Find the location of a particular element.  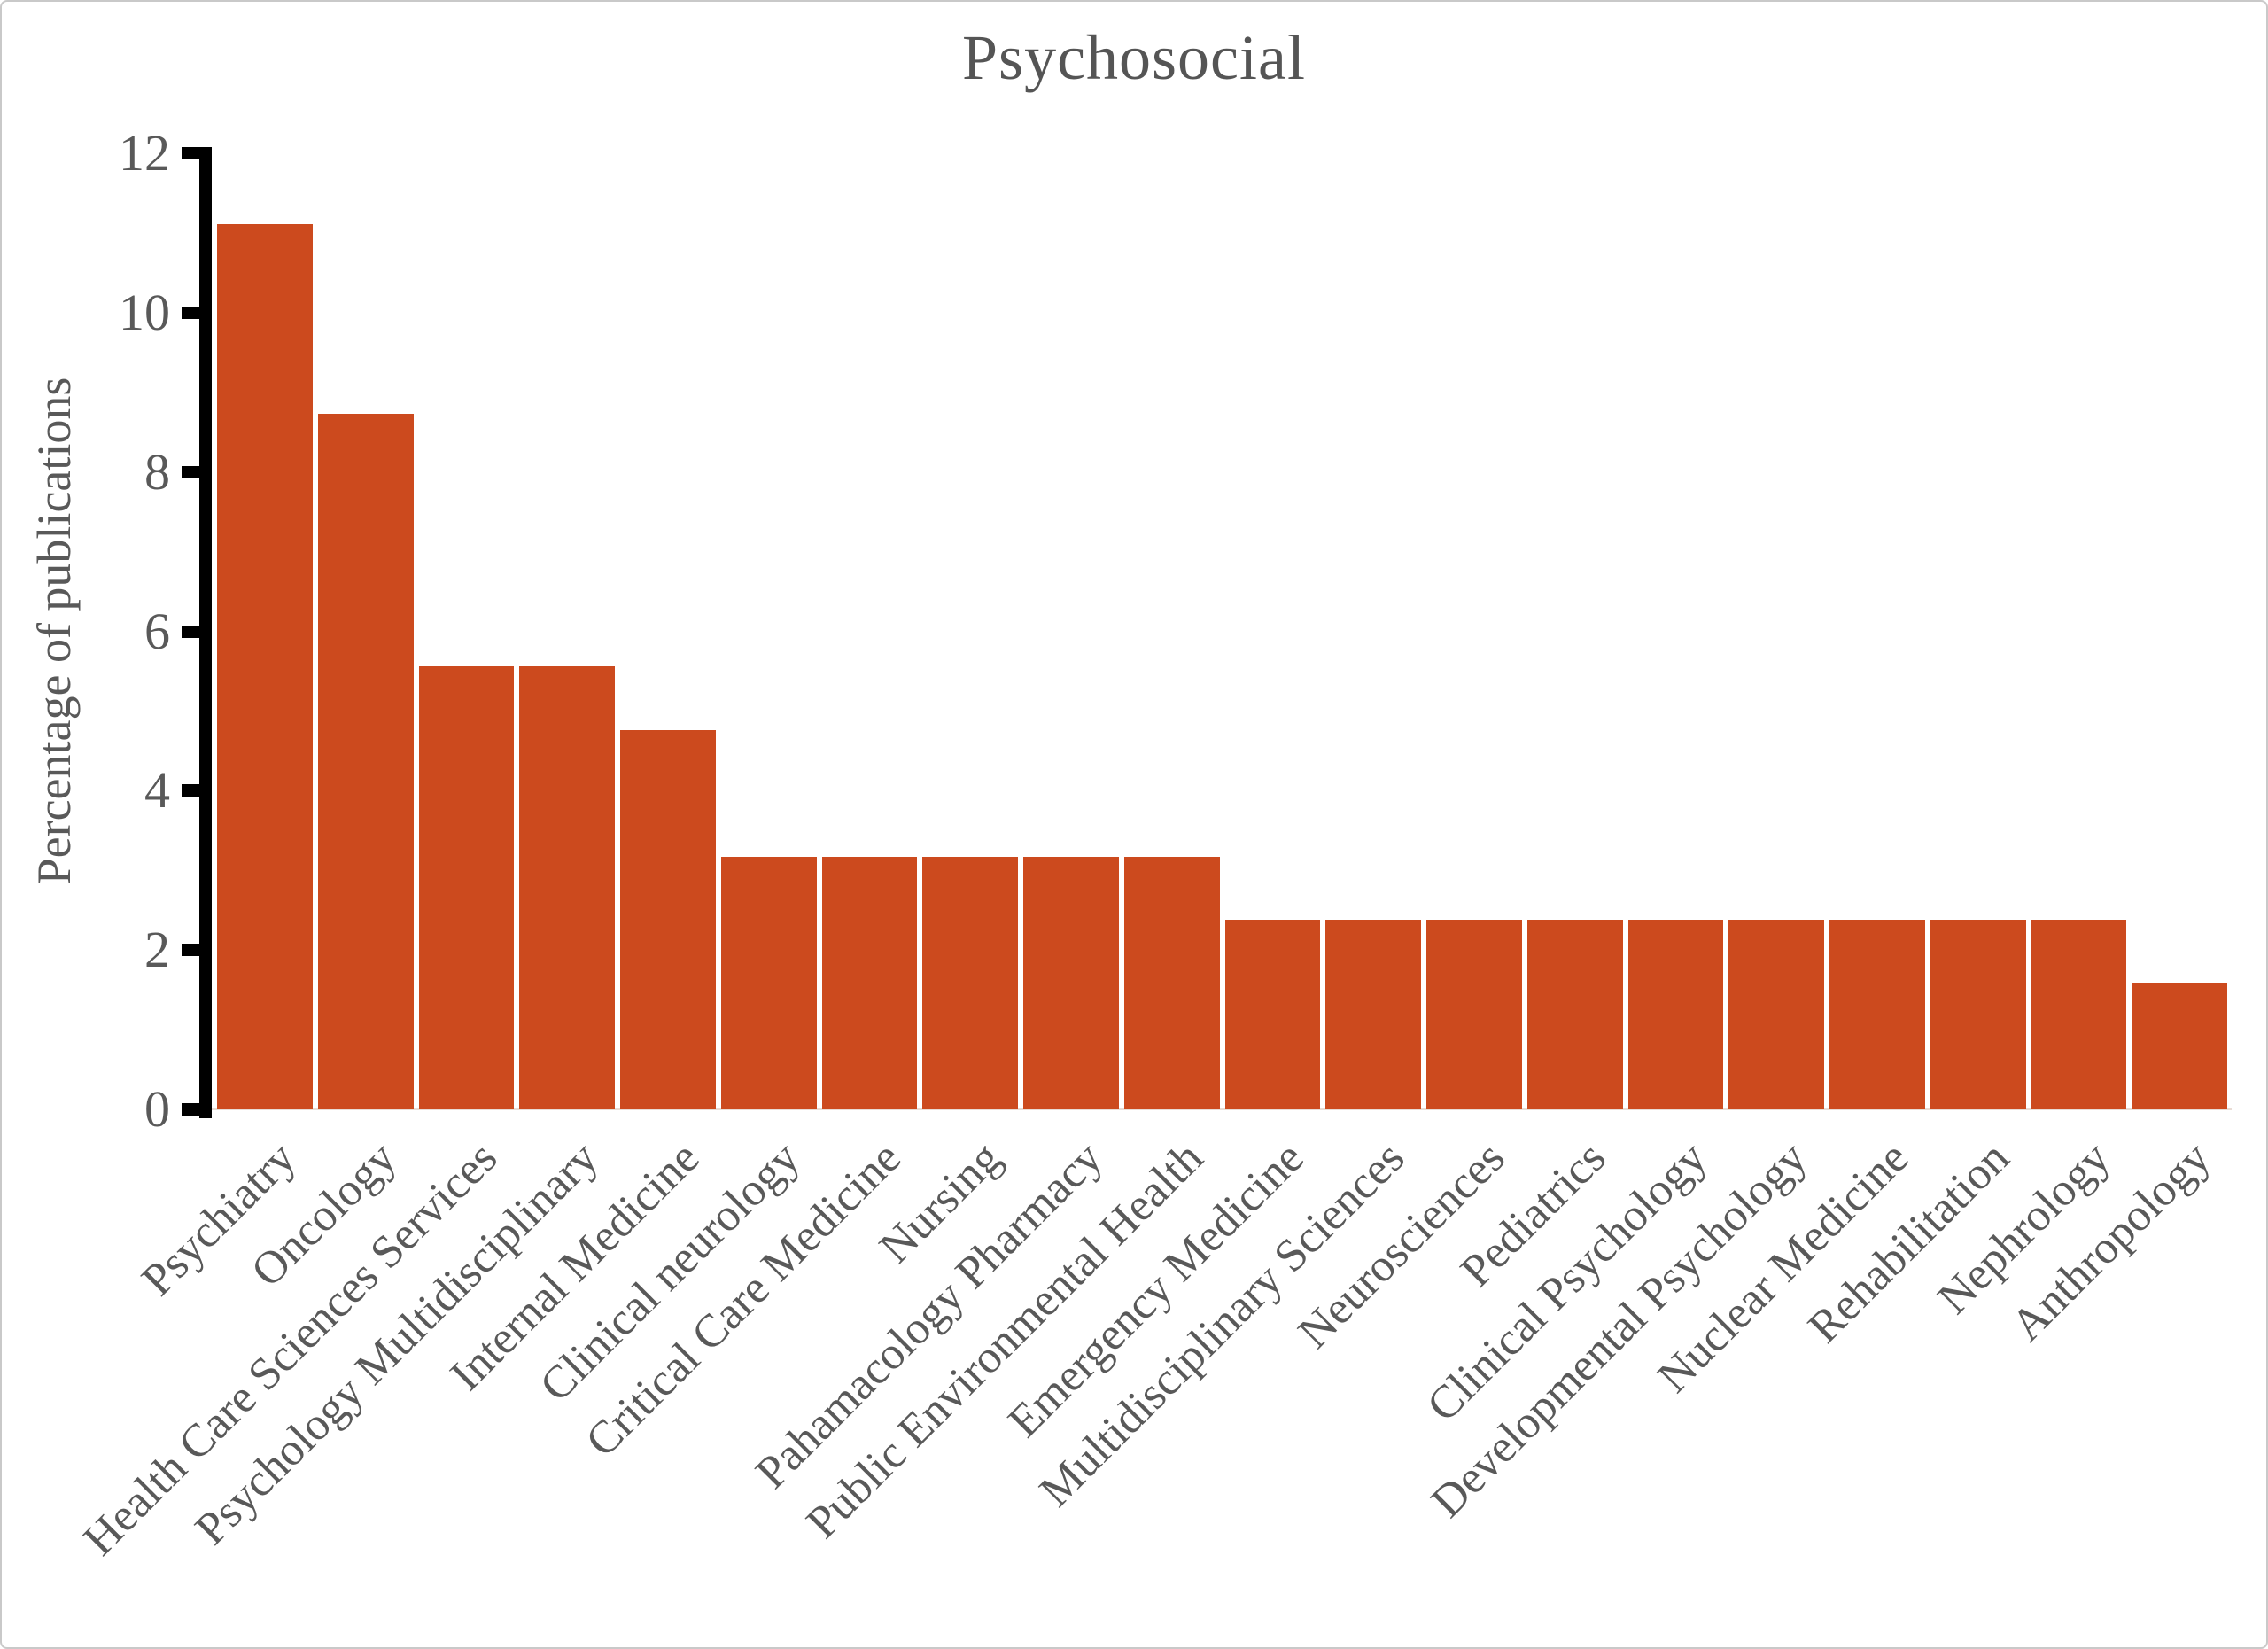

x-category-label: Developmental Psychology is located at coordinates (1620, 1330).